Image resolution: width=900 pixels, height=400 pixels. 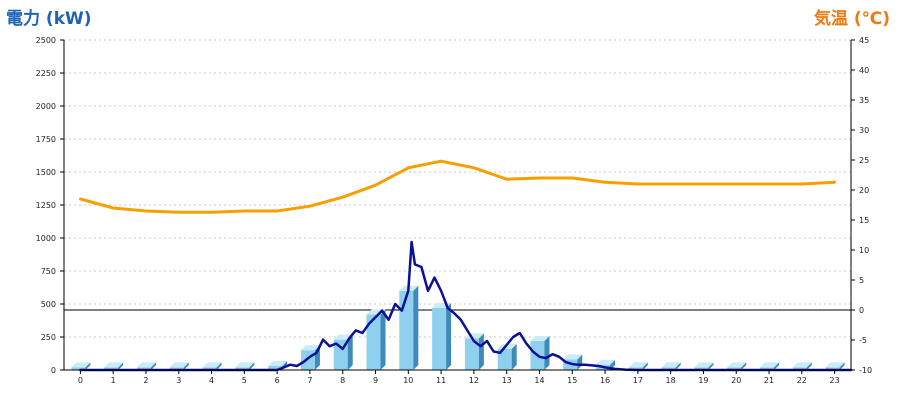 I want to click on right-tick-label: -10, so click(x=865, y=370).